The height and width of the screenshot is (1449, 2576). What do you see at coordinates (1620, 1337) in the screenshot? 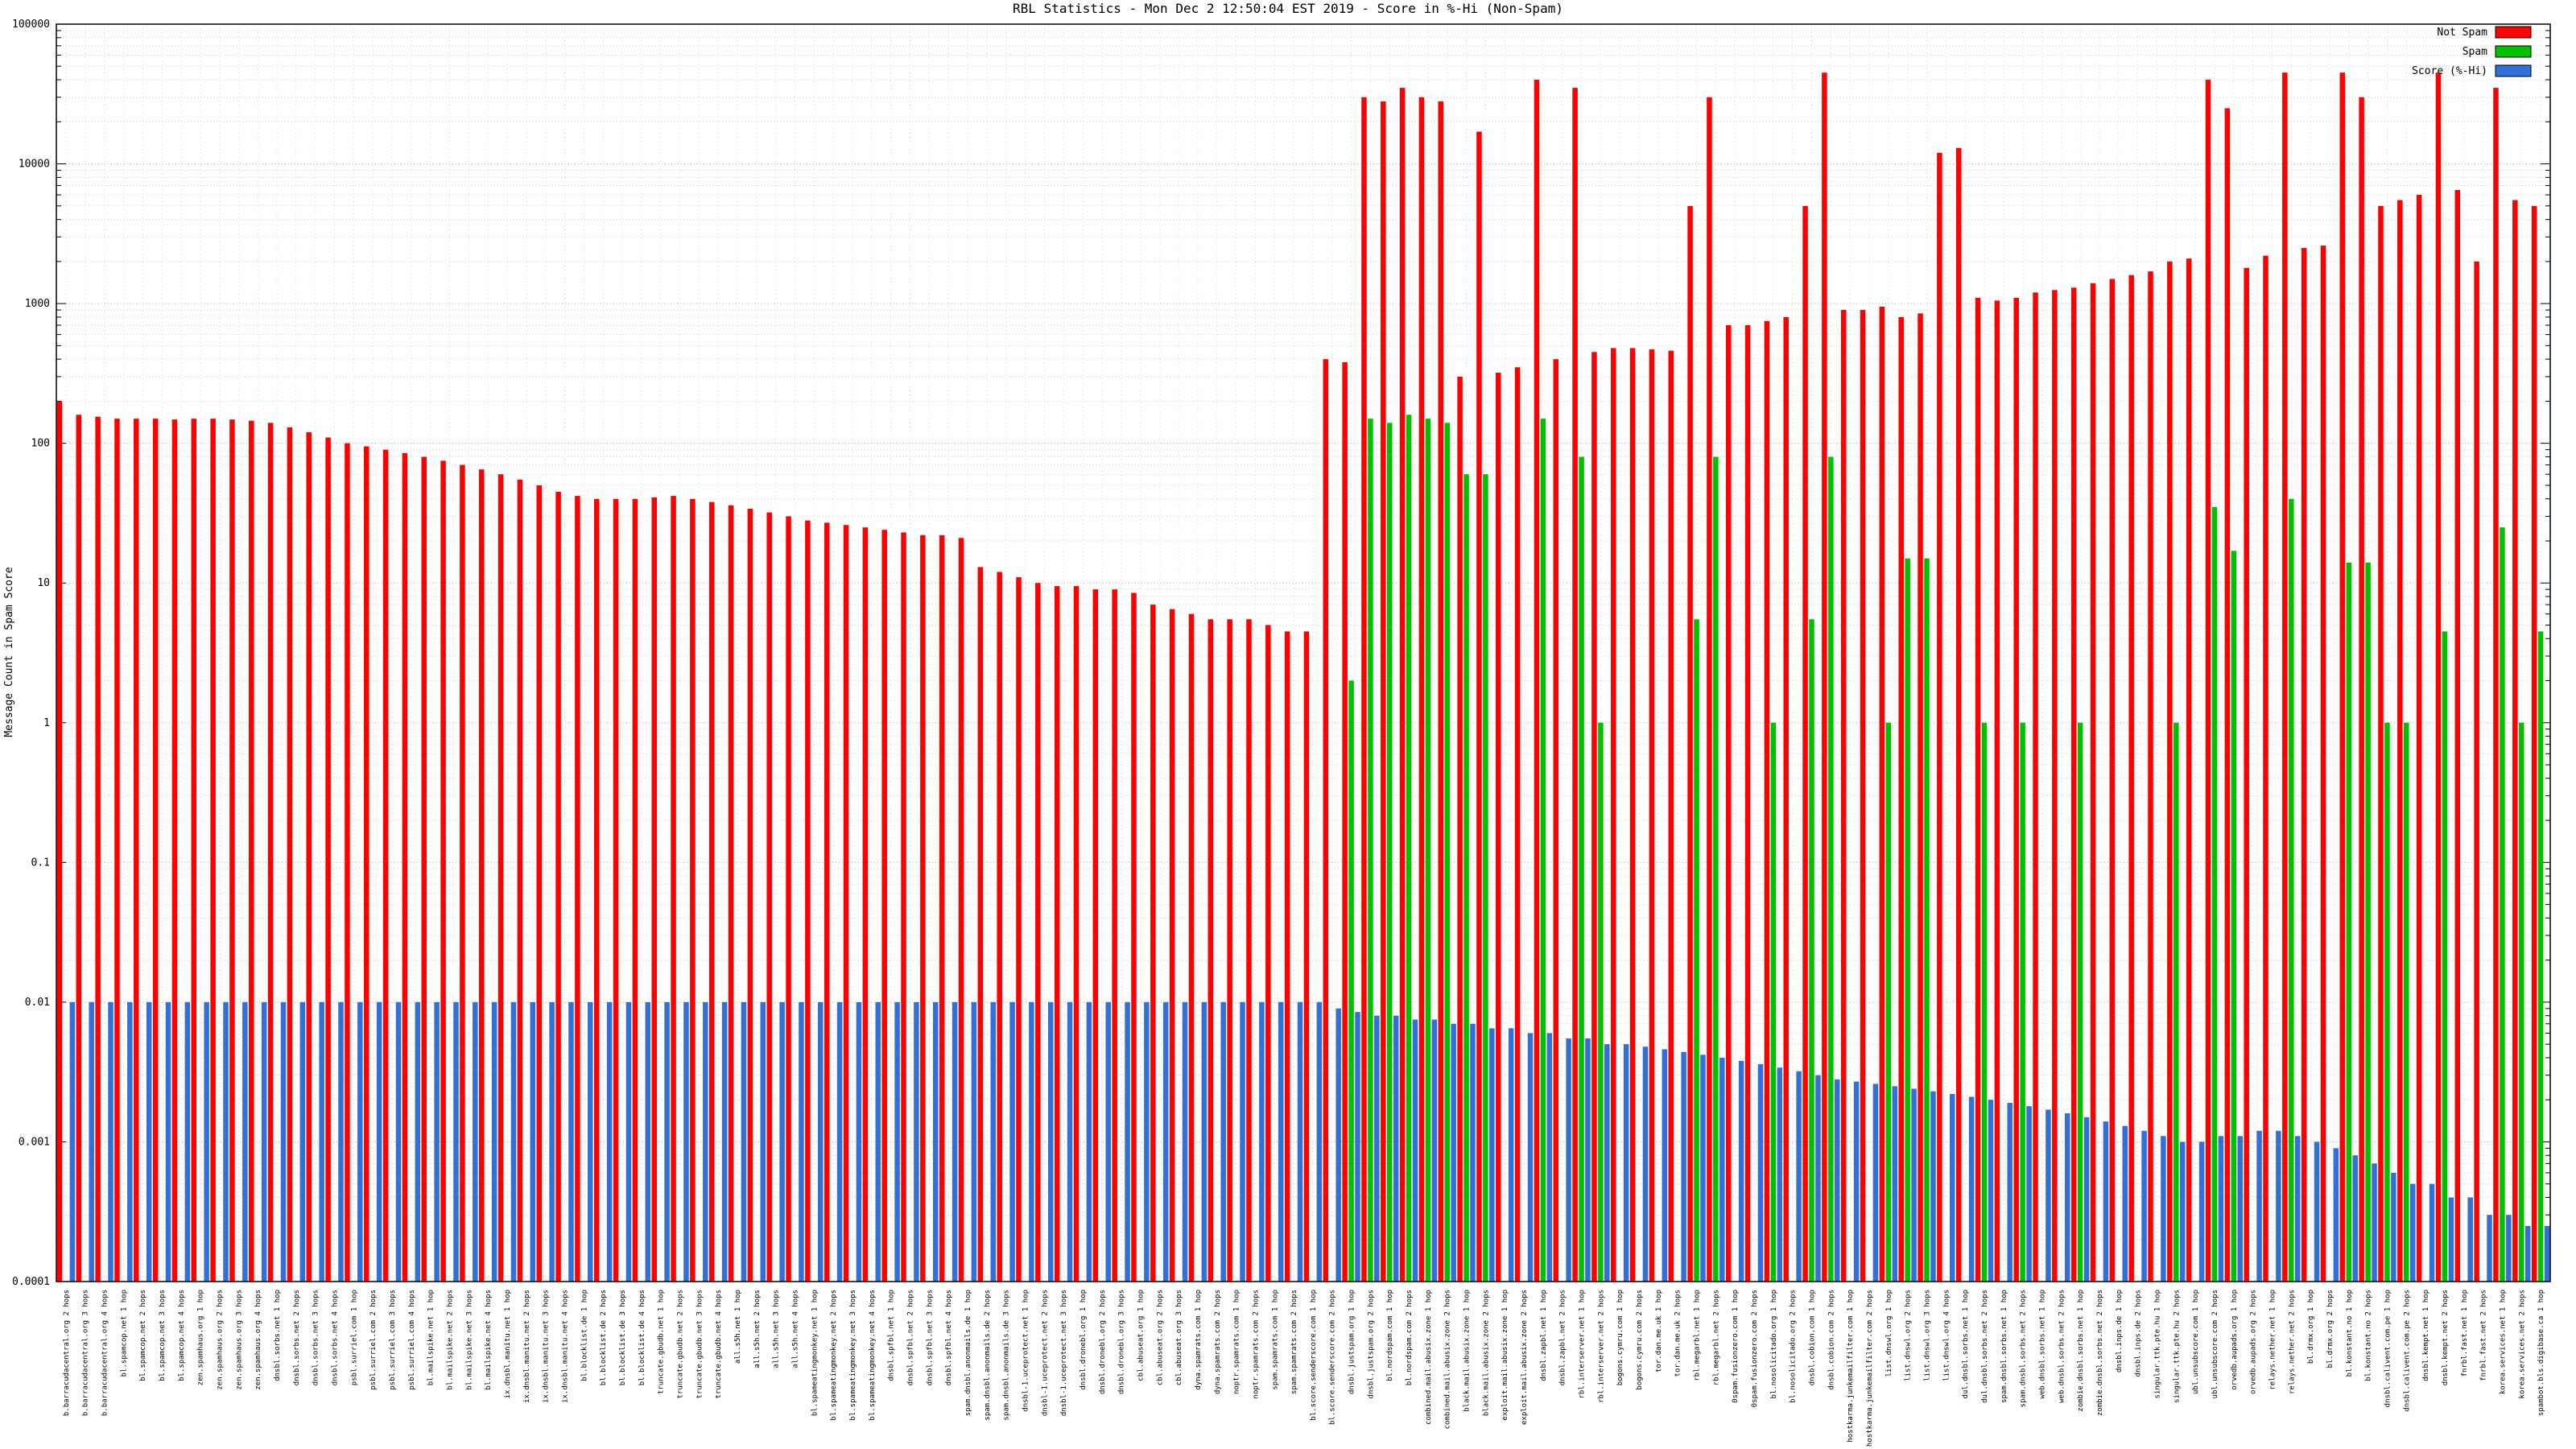
I see `x-tick-label: bogons.cymru.com 1 hop` at bounding box center [1620, 1337].